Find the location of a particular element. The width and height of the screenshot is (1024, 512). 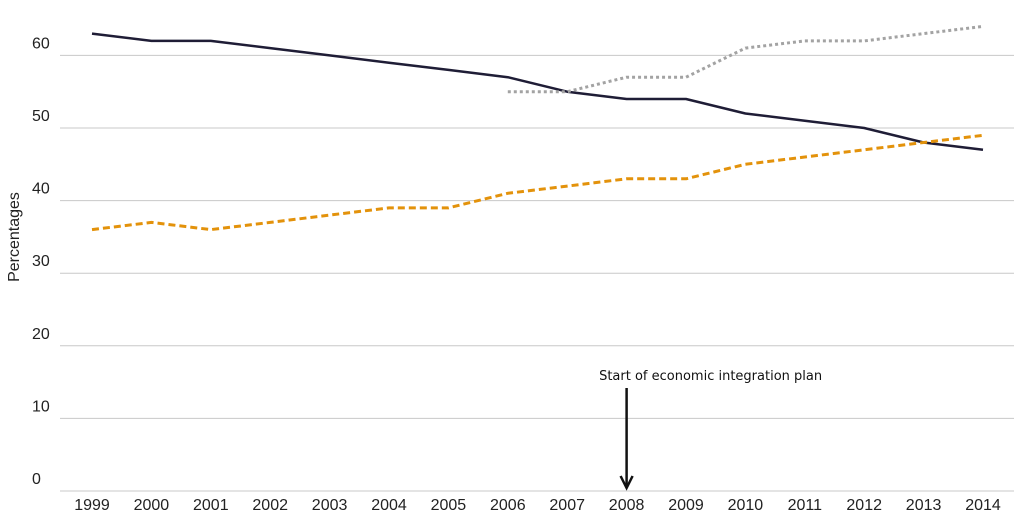

y-tick-label: 60 is located at coordinates (41, 43).